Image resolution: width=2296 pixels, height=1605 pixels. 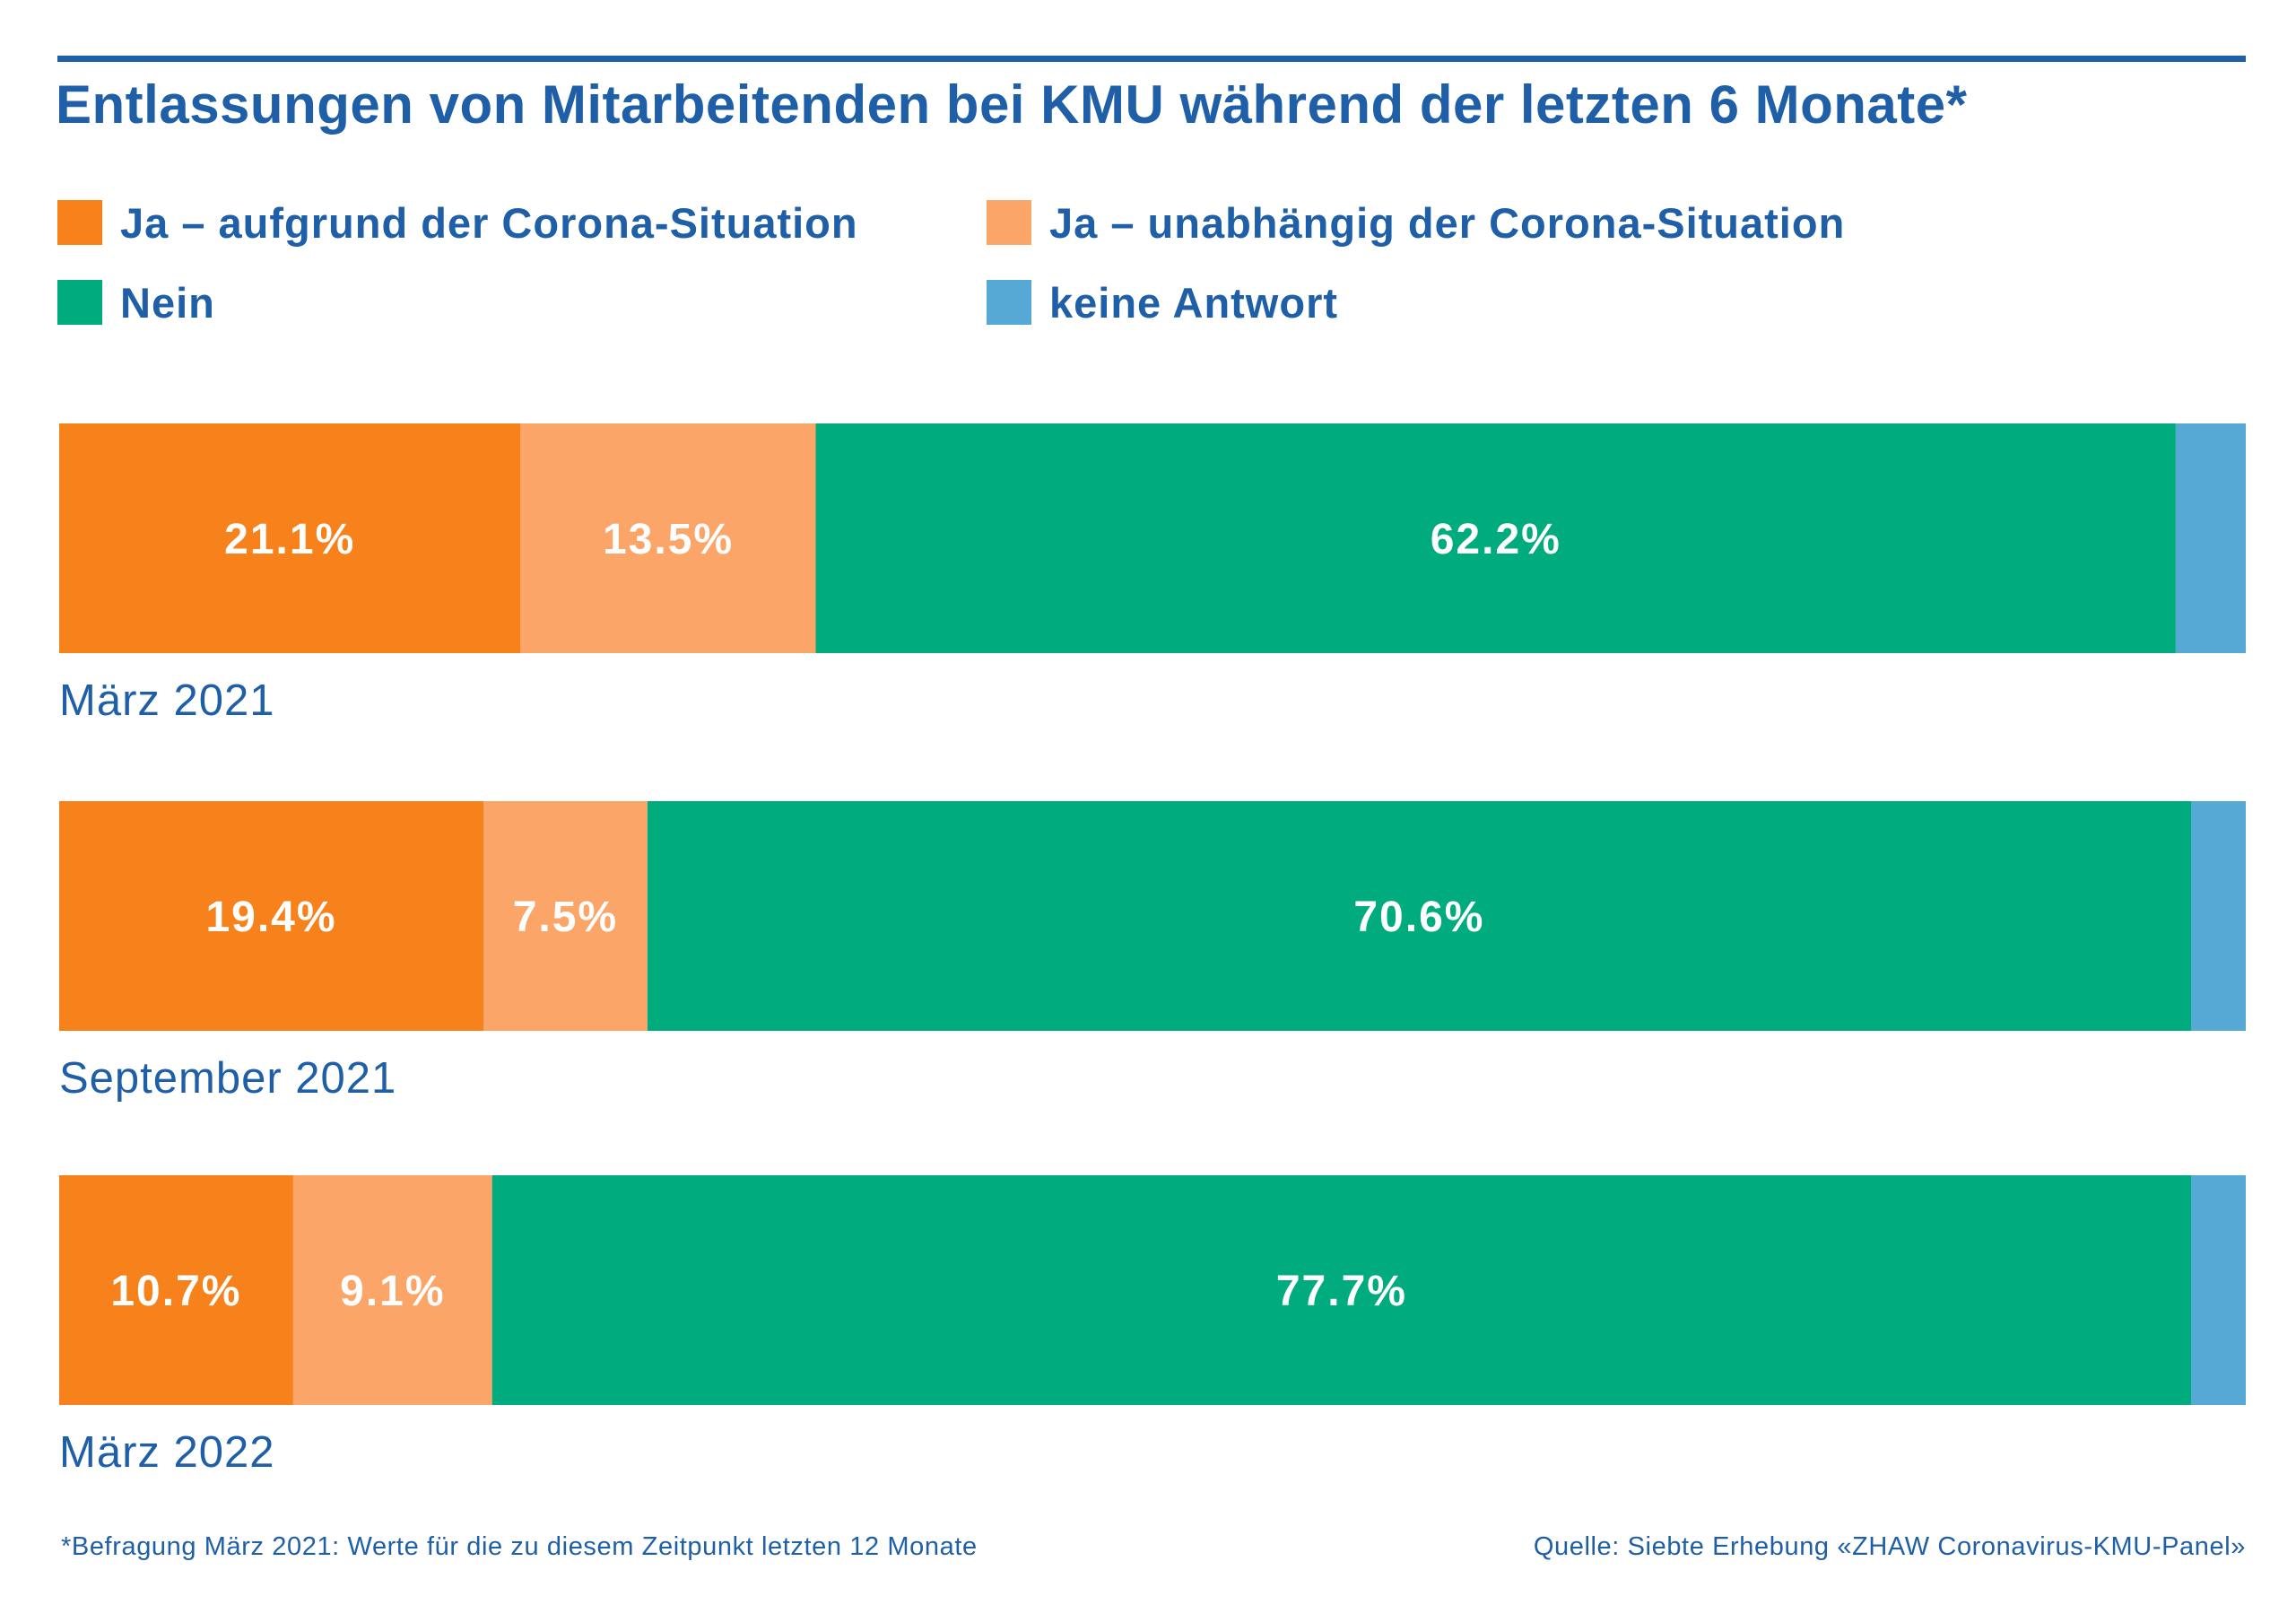 What do you see at coordinates (1009, 302) in the screenshot?
I see `legend-swatch-keine-antwort` at bounding box center [1009, 302].